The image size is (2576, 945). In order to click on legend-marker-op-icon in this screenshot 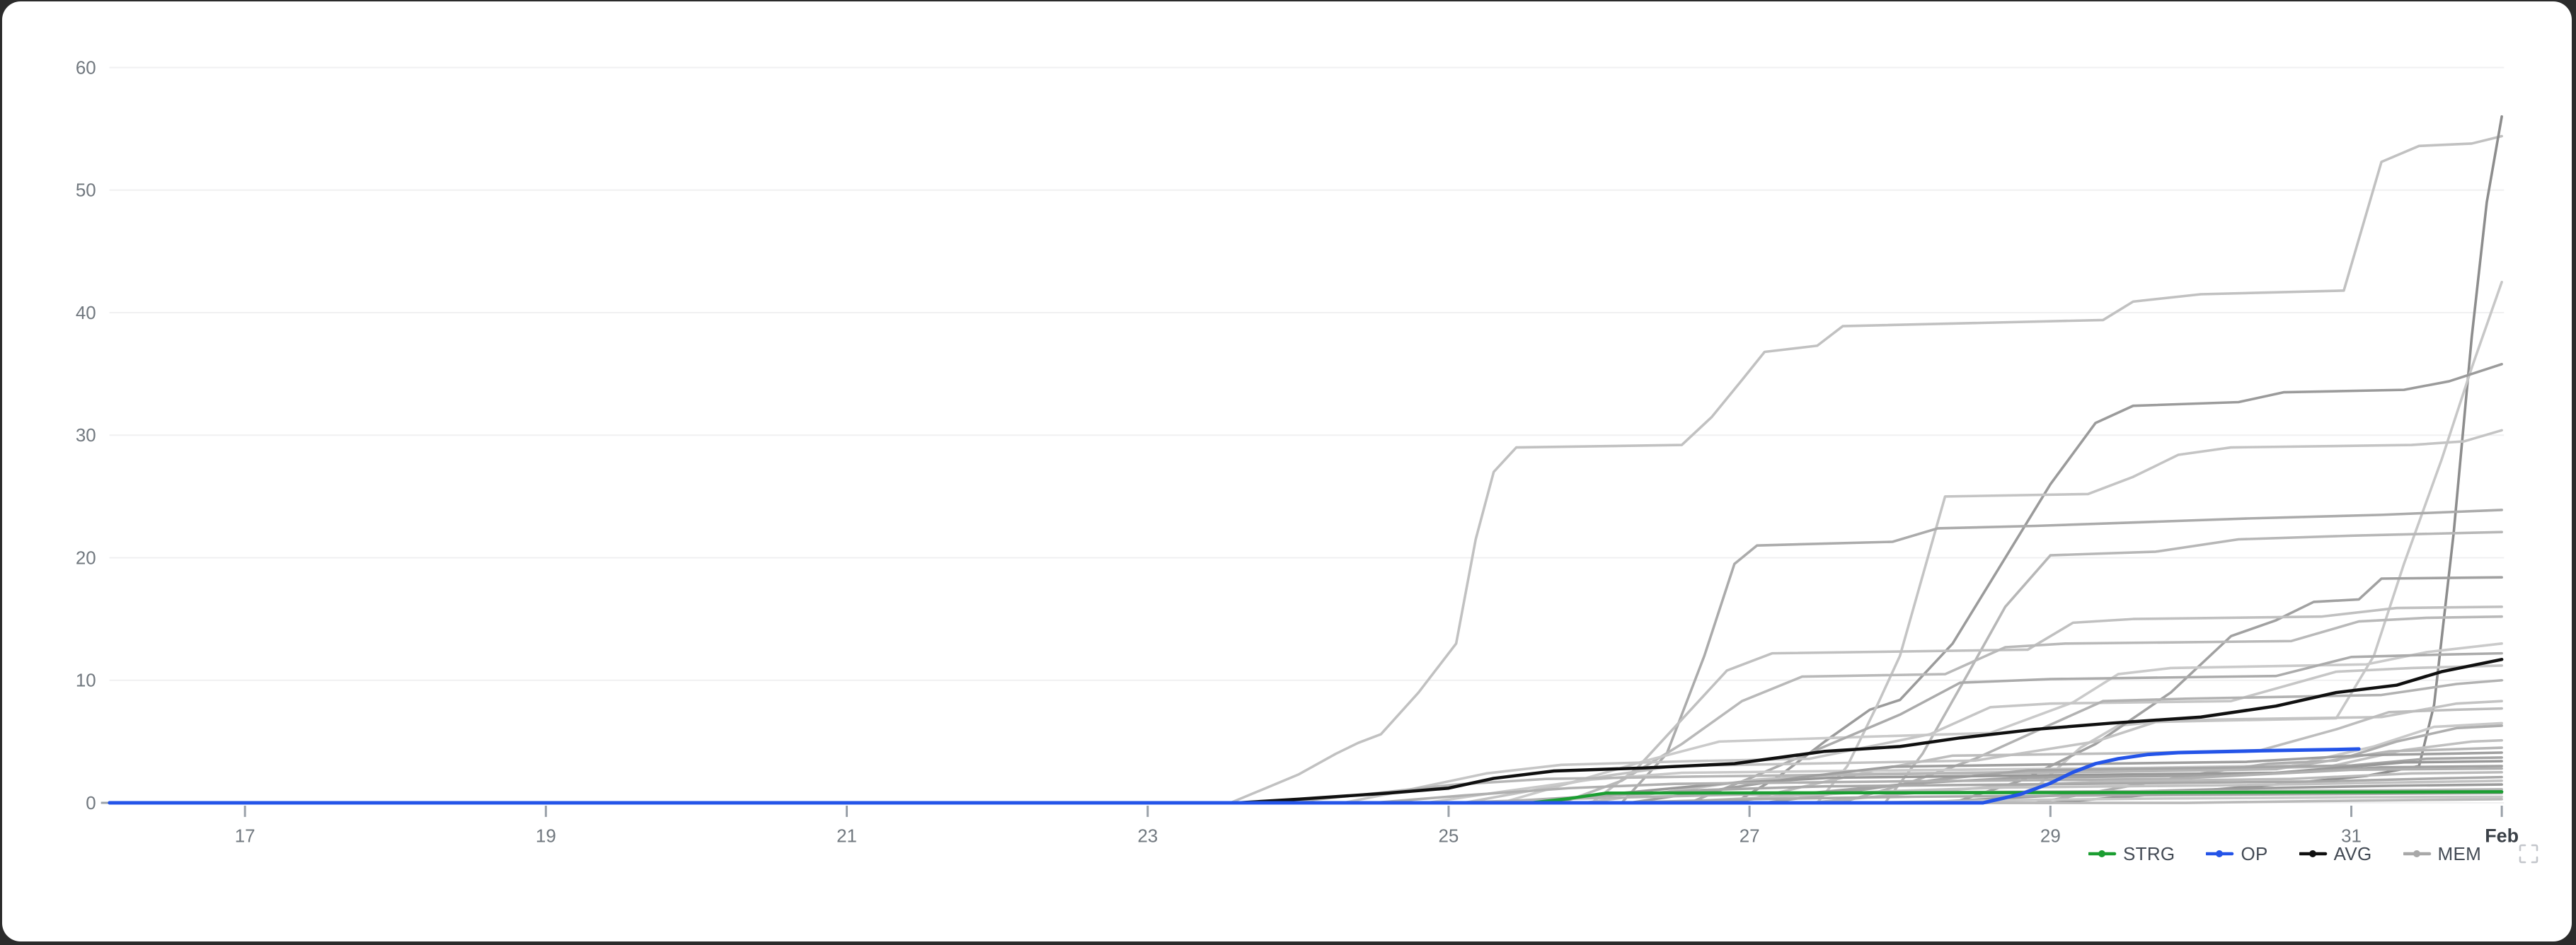, I will do `click(2220, 853)`.